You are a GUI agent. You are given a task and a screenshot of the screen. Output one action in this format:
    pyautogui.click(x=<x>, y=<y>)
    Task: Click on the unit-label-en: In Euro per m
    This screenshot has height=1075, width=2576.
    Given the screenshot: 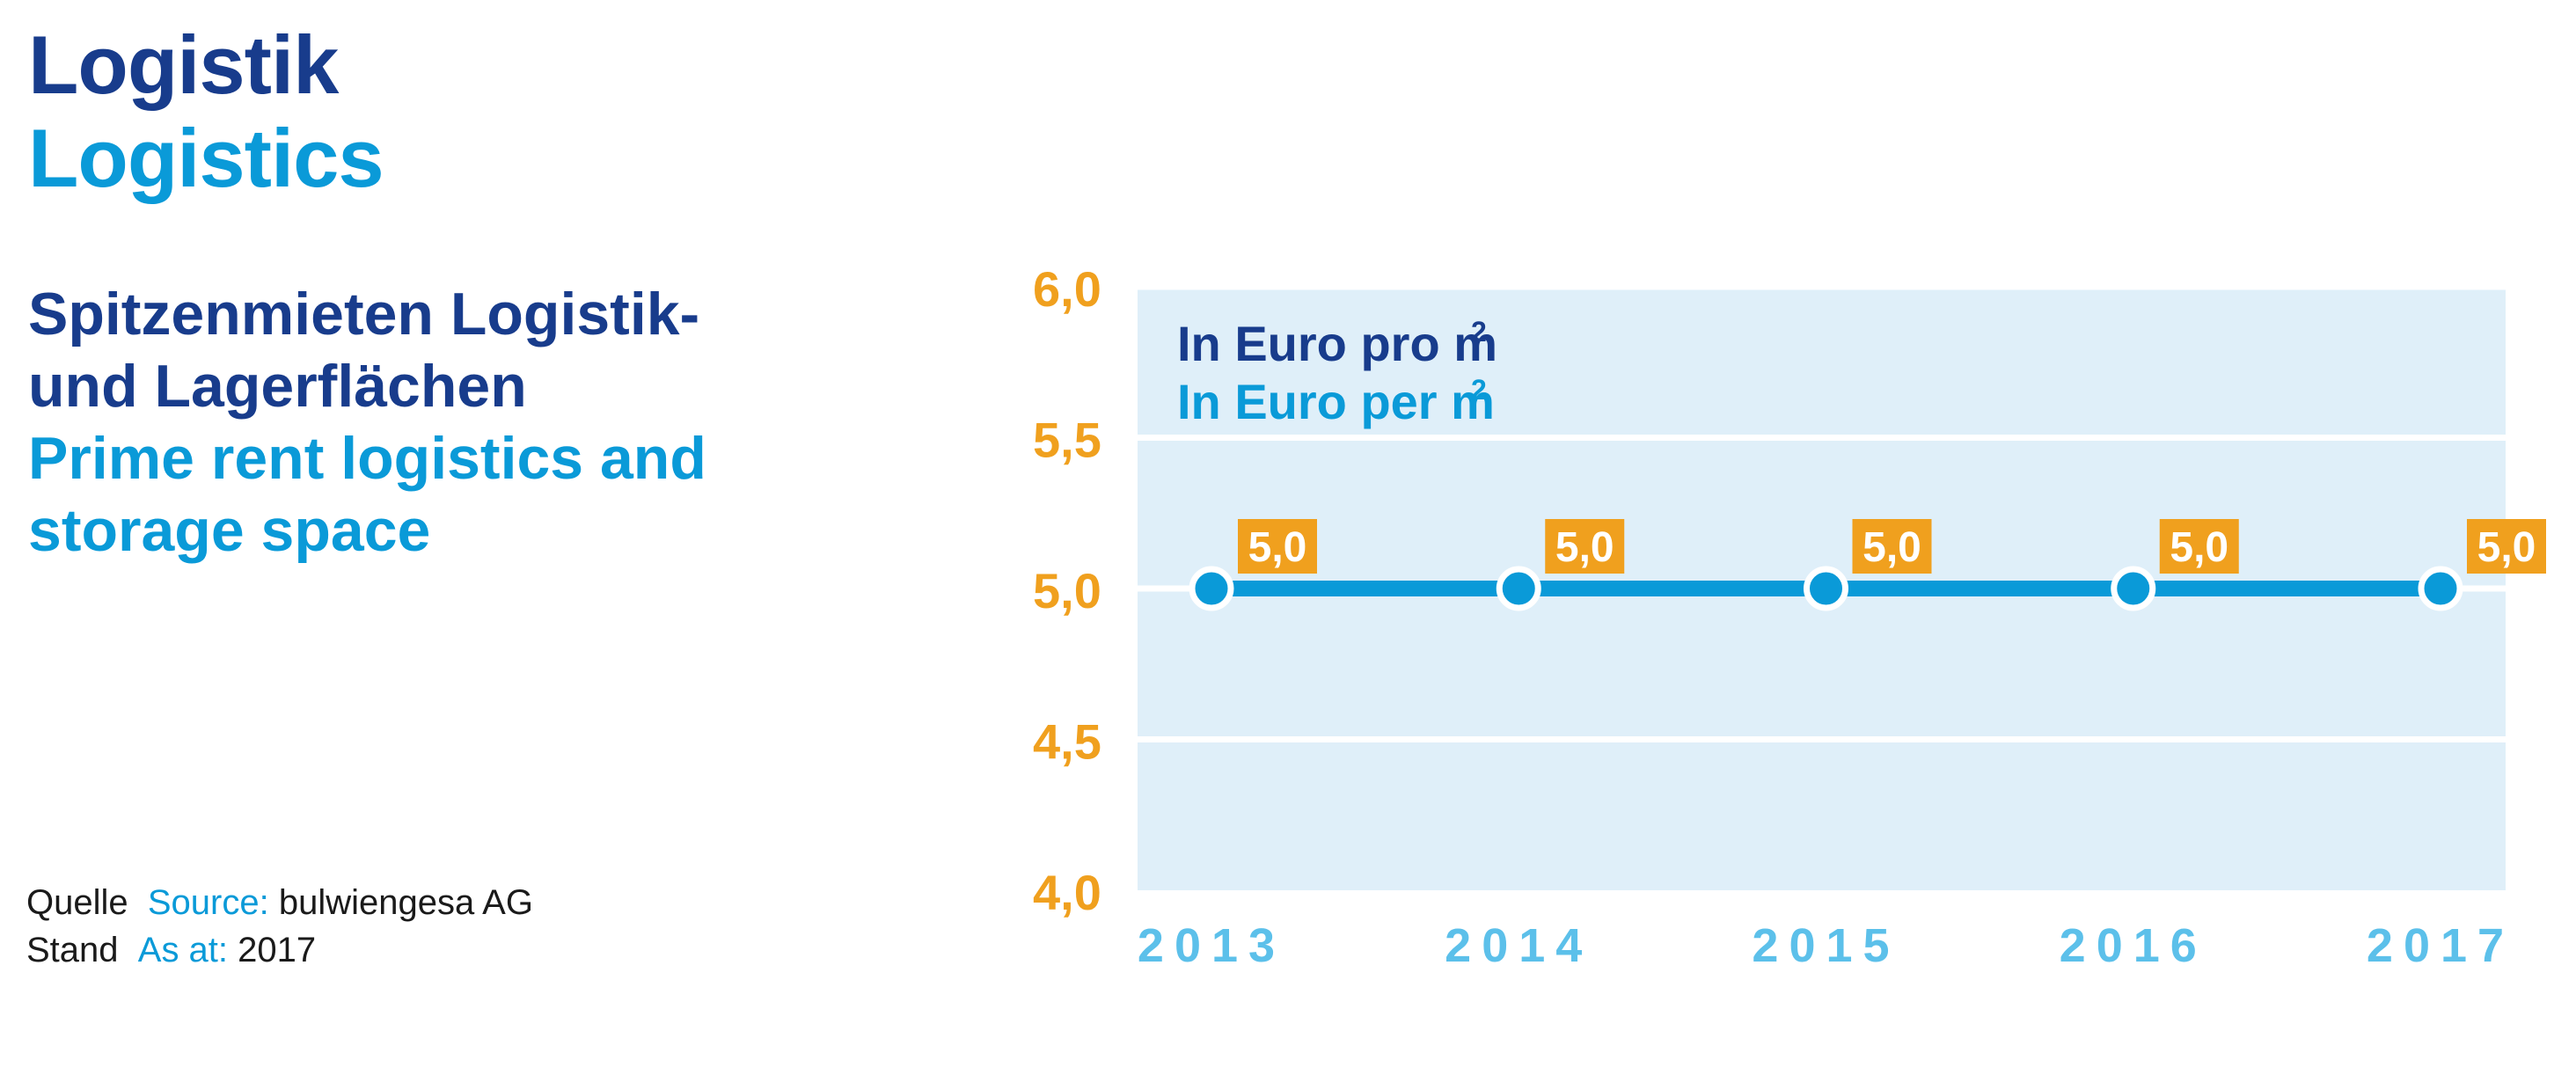 What is the action you would take?
    pyautogui.click(x=1336, y=401)
    